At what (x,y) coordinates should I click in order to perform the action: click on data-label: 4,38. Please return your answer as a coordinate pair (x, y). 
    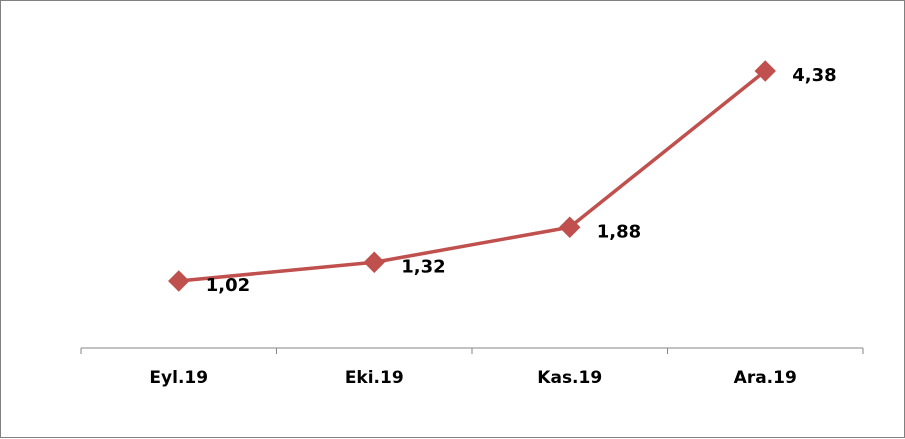
    Looking at the image, I should click on (814, 75).